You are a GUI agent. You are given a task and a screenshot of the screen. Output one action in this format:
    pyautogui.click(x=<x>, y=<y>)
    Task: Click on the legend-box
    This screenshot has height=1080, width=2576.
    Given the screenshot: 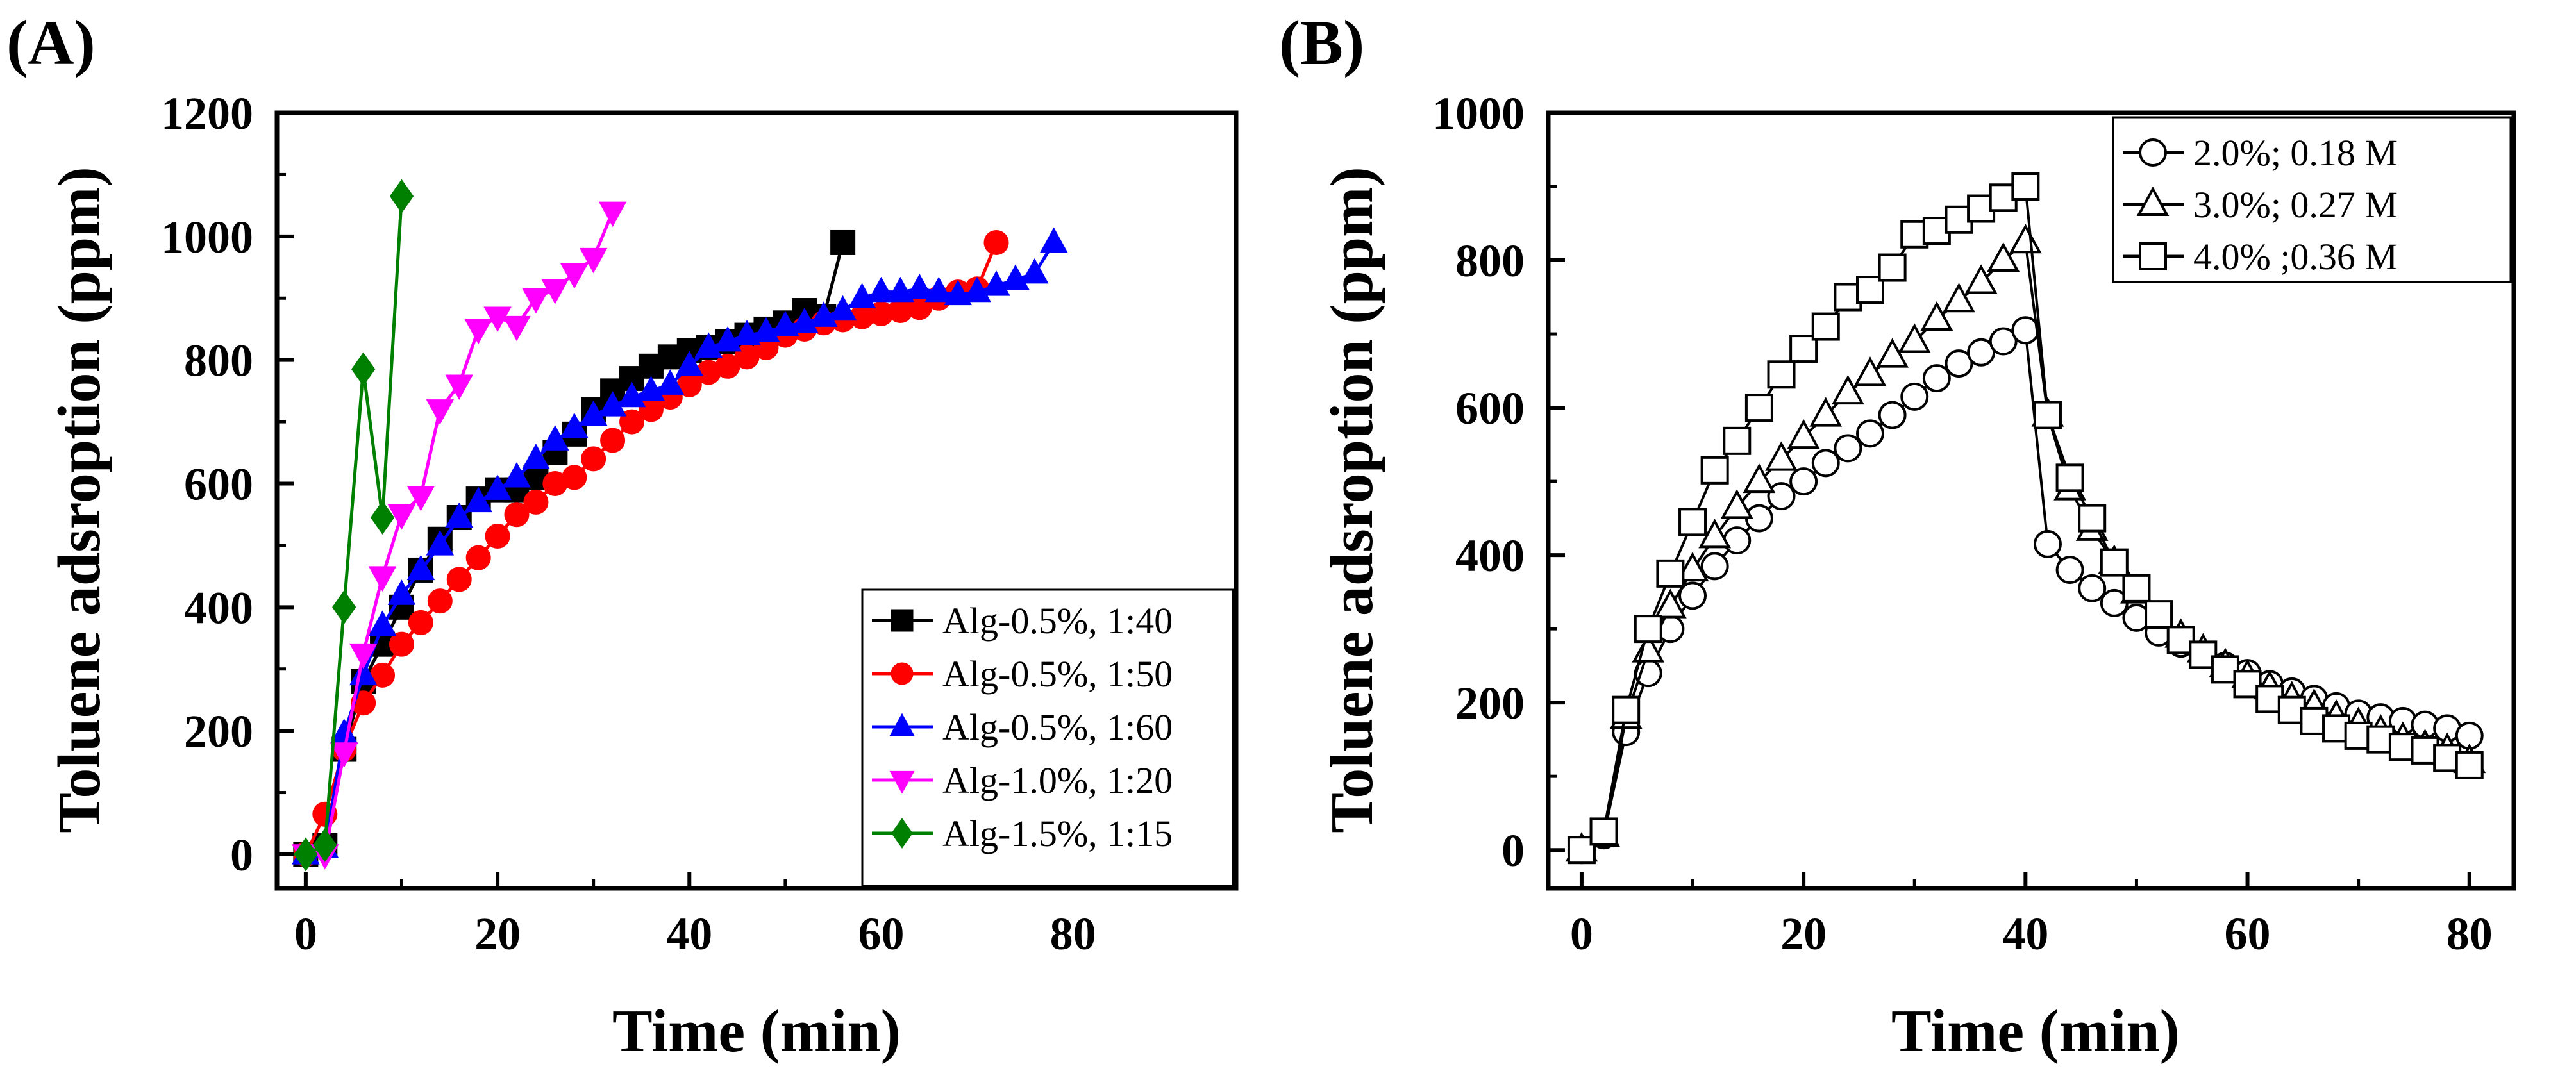 What is the action you would take?
    pyautogui.click(x=1047, y=738)
    